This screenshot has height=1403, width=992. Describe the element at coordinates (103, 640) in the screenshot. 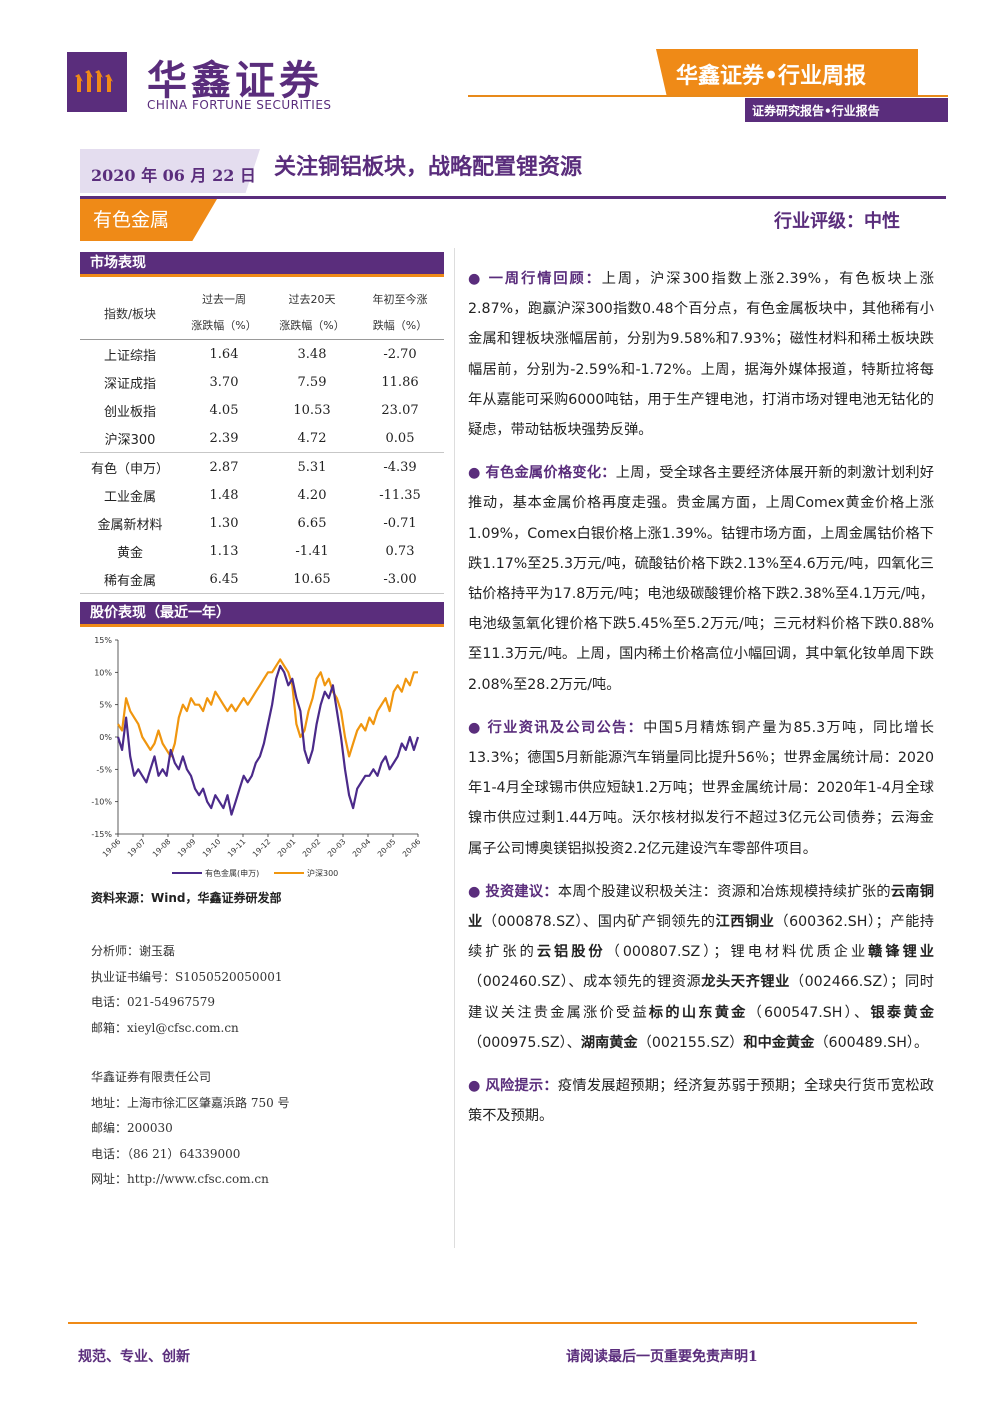

I see `y-tick-label: 15%` at that location.